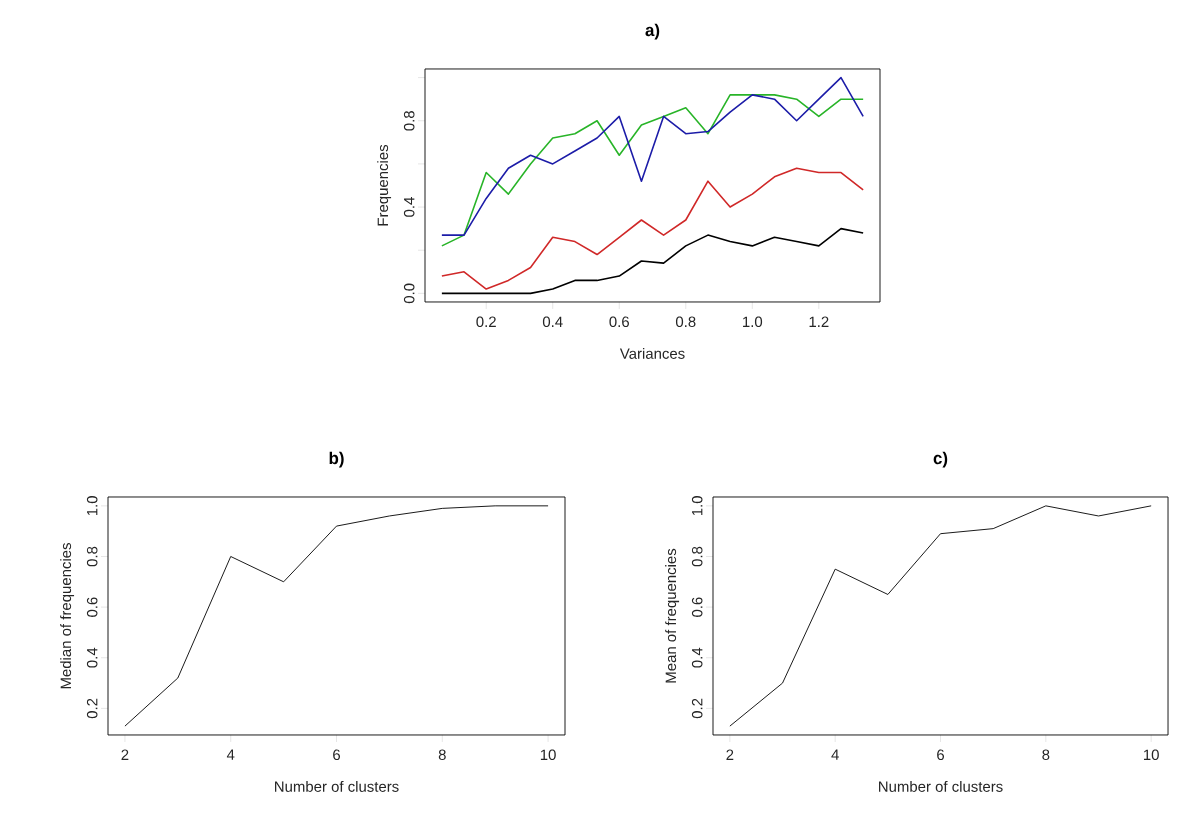 The height and width of the screenshot is (837, 1187). What do you see at coordinates (384, 185) in the screenshot?
I see `y-axis-title: Frequencies` at bounding box center [384, 185].